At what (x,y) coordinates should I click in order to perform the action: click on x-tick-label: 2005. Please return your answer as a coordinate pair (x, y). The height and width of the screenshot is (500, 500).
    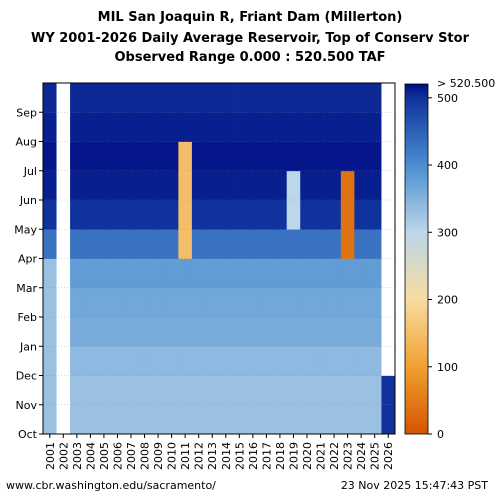
    Looking at the image, I should click on (104, 456).